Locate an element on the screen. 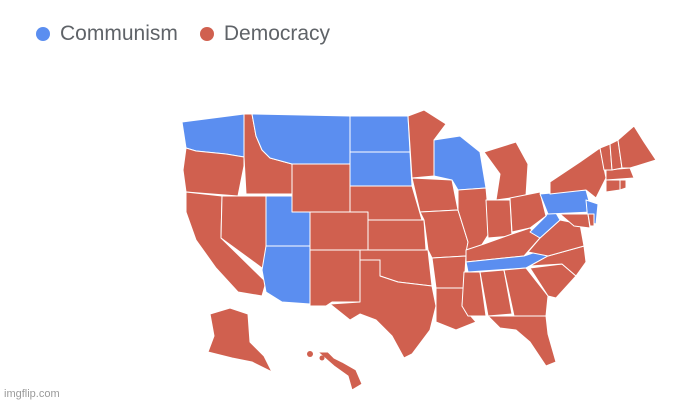 Image resolution: width=691 pixels, height=403 pixels. state-al is located at coordinates (496, 293).